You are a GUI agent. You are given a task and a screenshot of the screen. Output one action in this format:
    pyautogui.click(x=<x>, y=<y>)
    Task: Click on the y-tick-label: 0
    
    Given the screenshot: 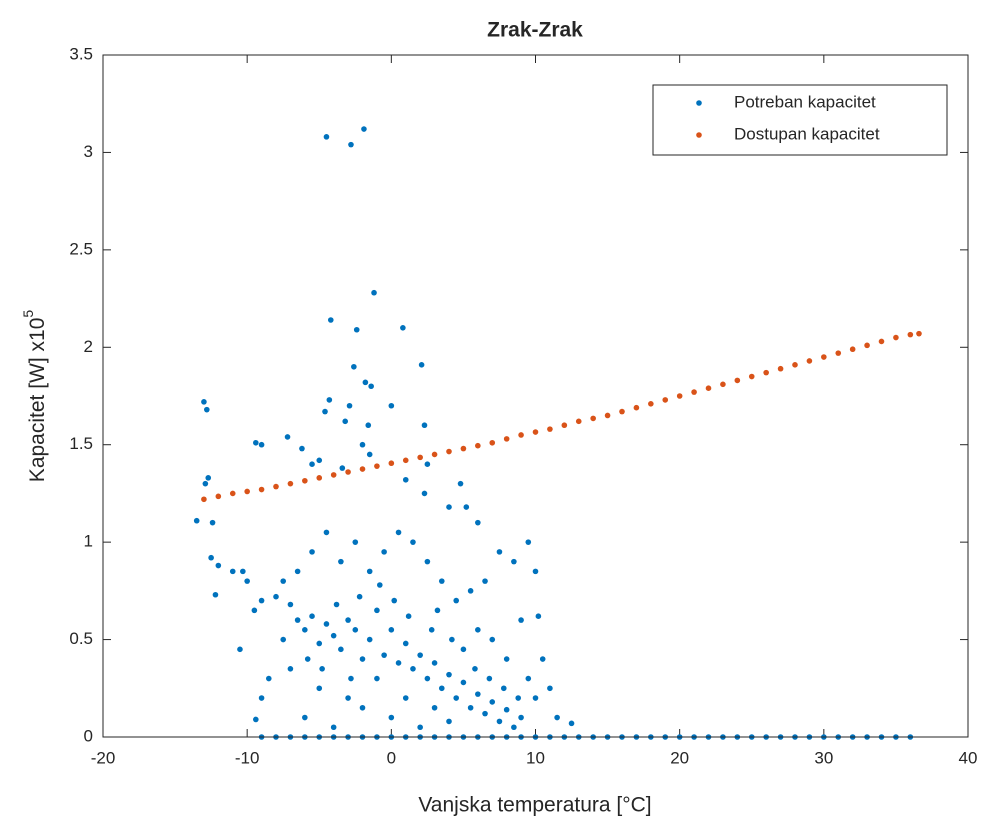 What is the action you would take?
    pyautogui.click(x=88, y=735)
    